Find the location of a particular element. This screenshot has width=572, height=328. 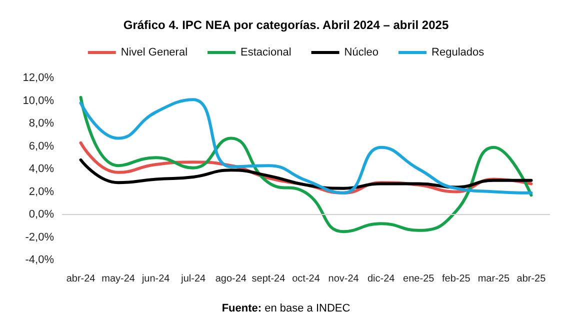

legend-label: Regulados is located at coordinates (458, 52).